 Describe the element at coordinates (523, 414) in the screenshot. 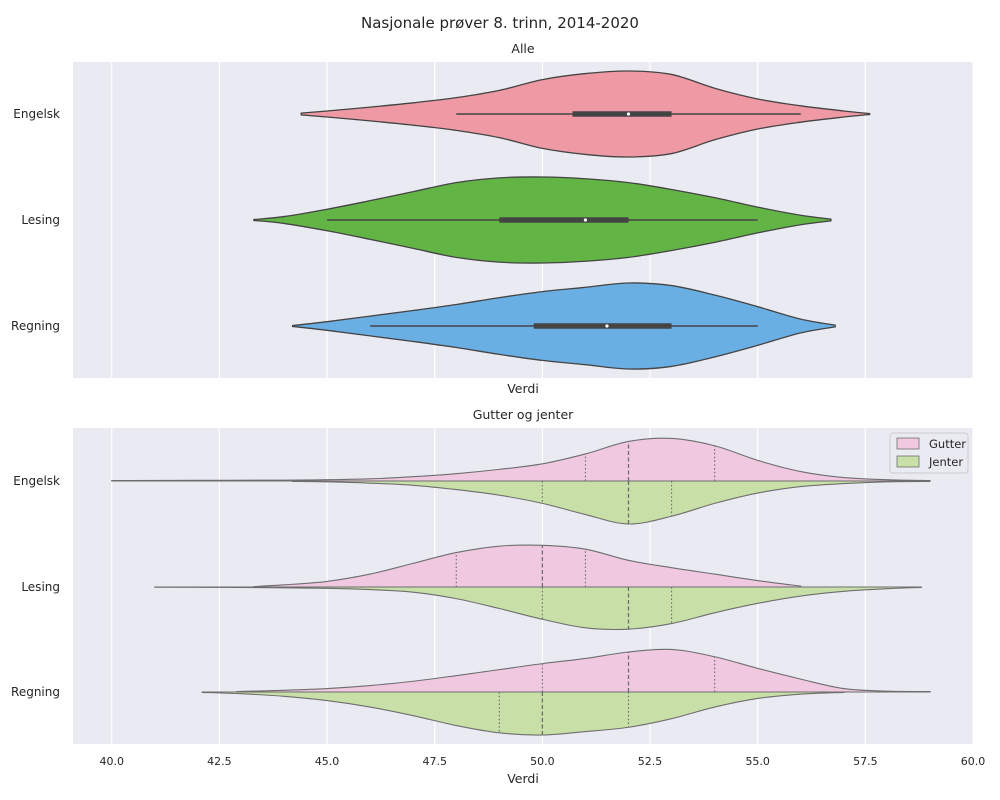

I see `panel-title-gutter-og-jenter: Gutter og jenter` at that location.